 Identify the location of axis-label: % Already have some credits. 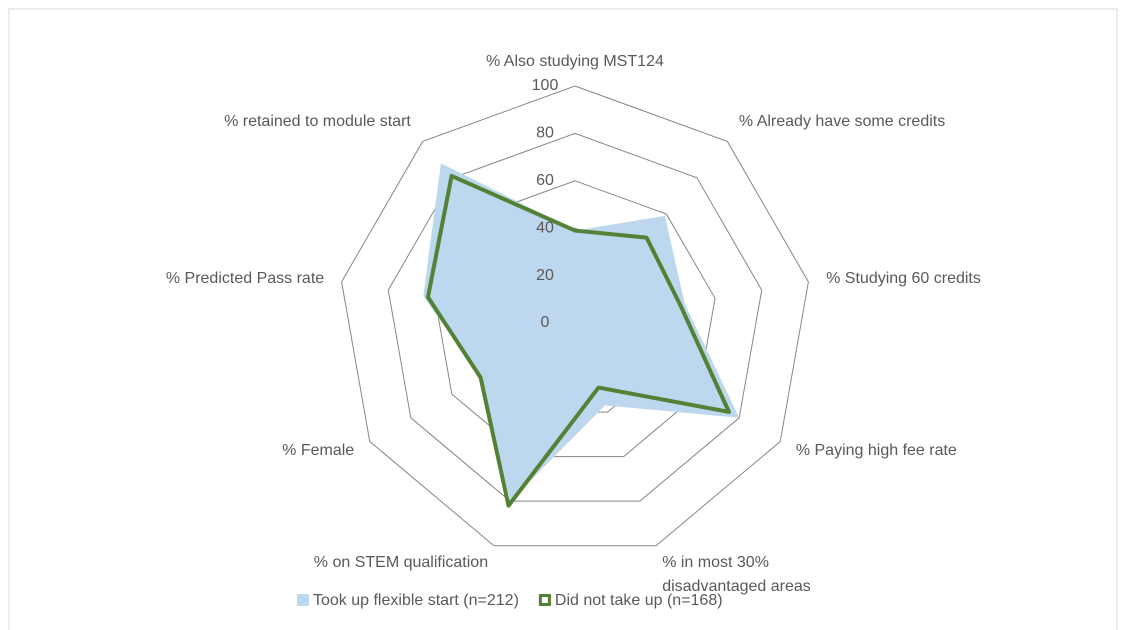
(842, 121).